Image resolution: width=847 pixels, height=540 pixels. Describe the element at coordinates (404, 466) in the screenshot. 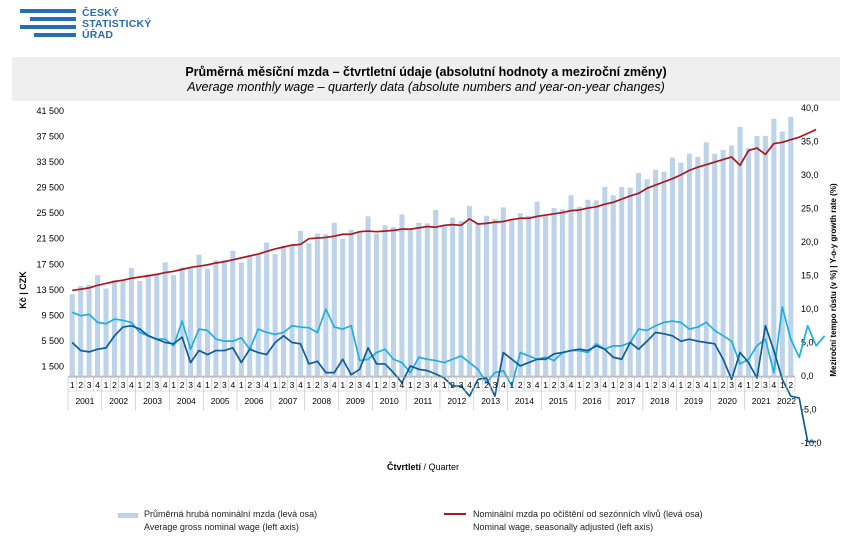

I see `x-axis-title-cs: Čtvrtletí` at that location.